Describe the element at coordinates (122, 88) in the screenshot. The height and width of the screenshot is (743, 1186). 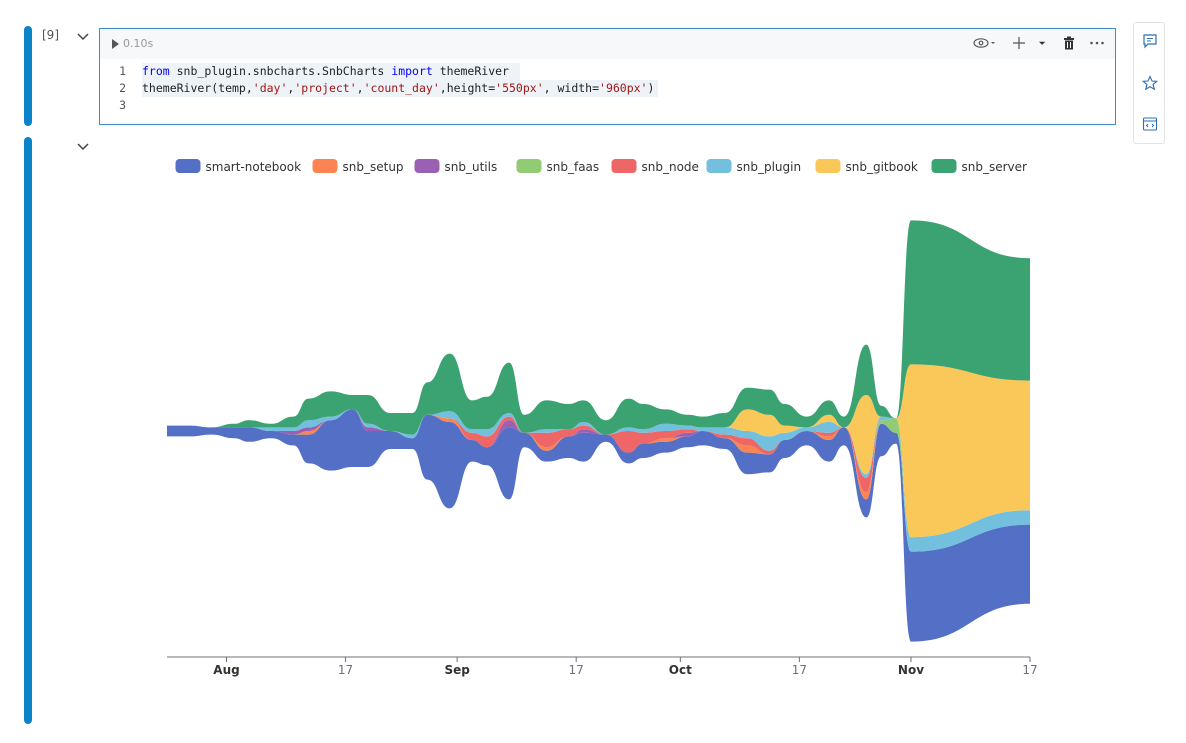
I see `line-number: 2` at that location.